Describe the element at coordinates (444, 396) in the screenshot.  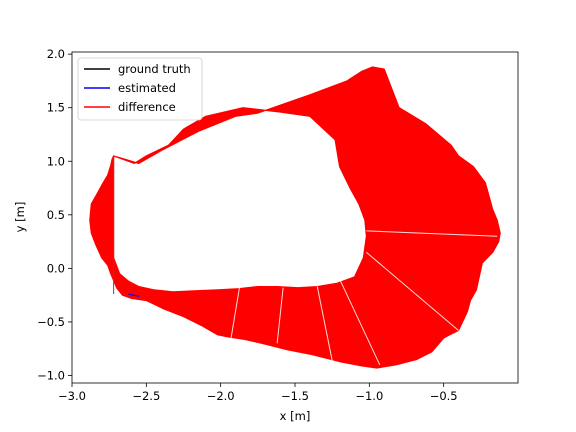
I see `x-tick-label: −0.5` at that location.